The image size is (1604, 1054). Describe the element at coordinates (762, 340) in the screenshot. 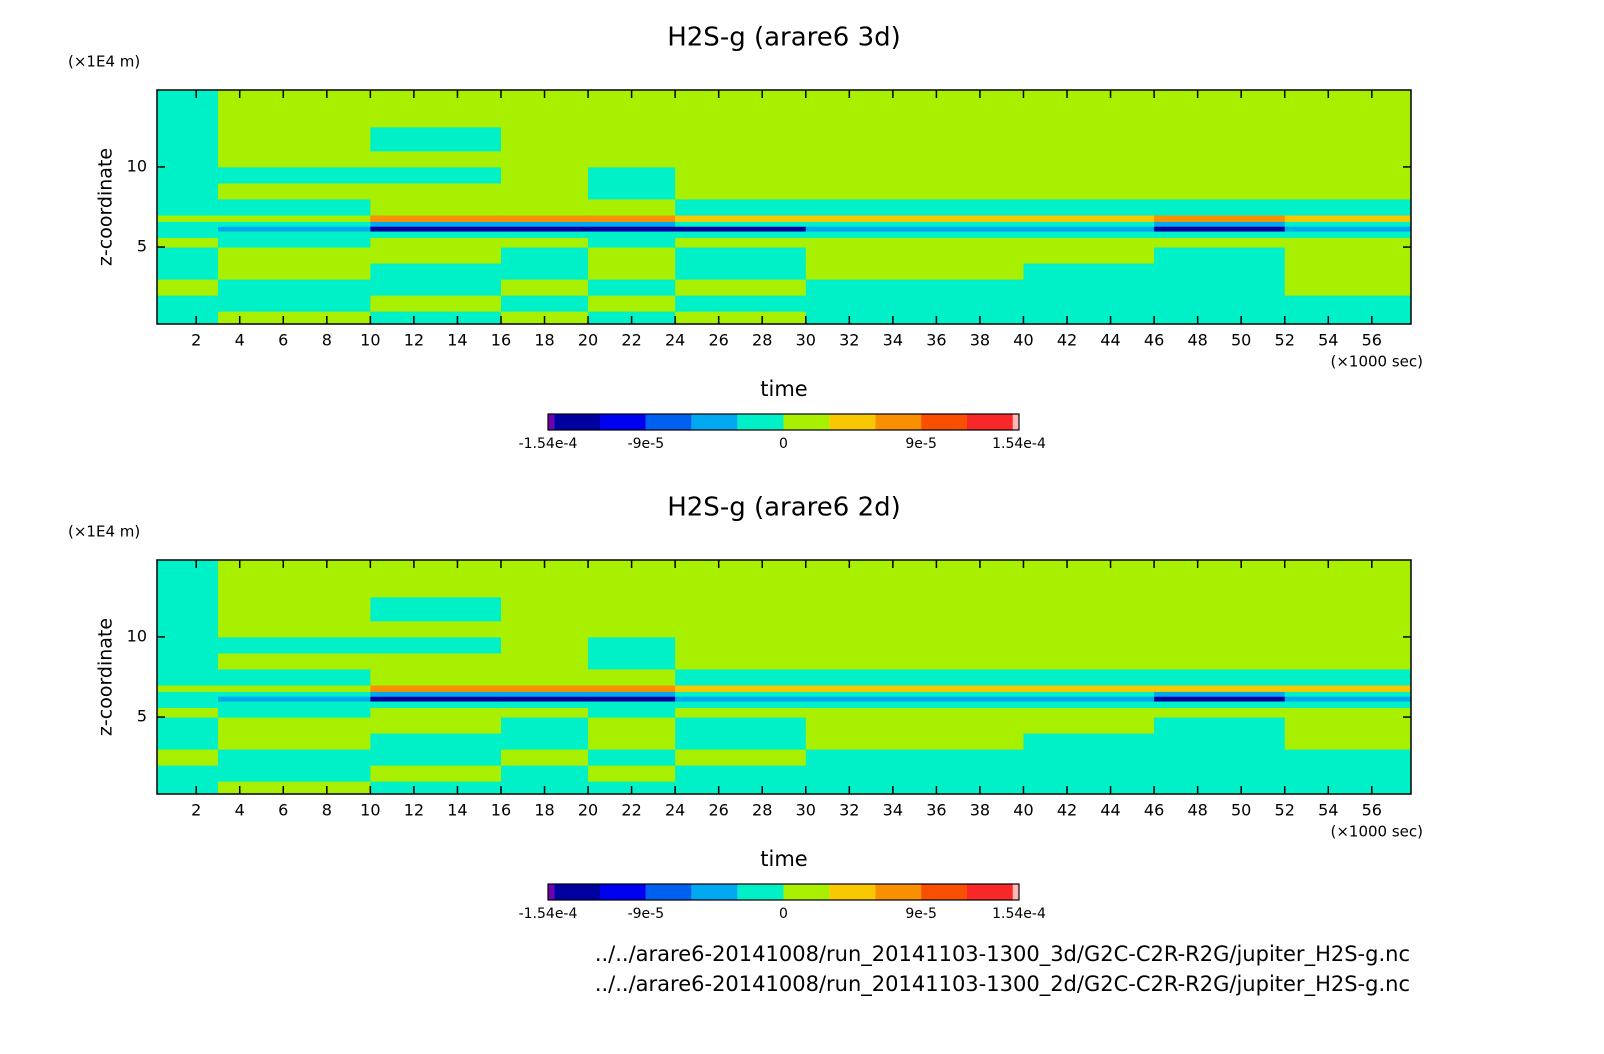

I see `x-tick-label: 28` at that location.